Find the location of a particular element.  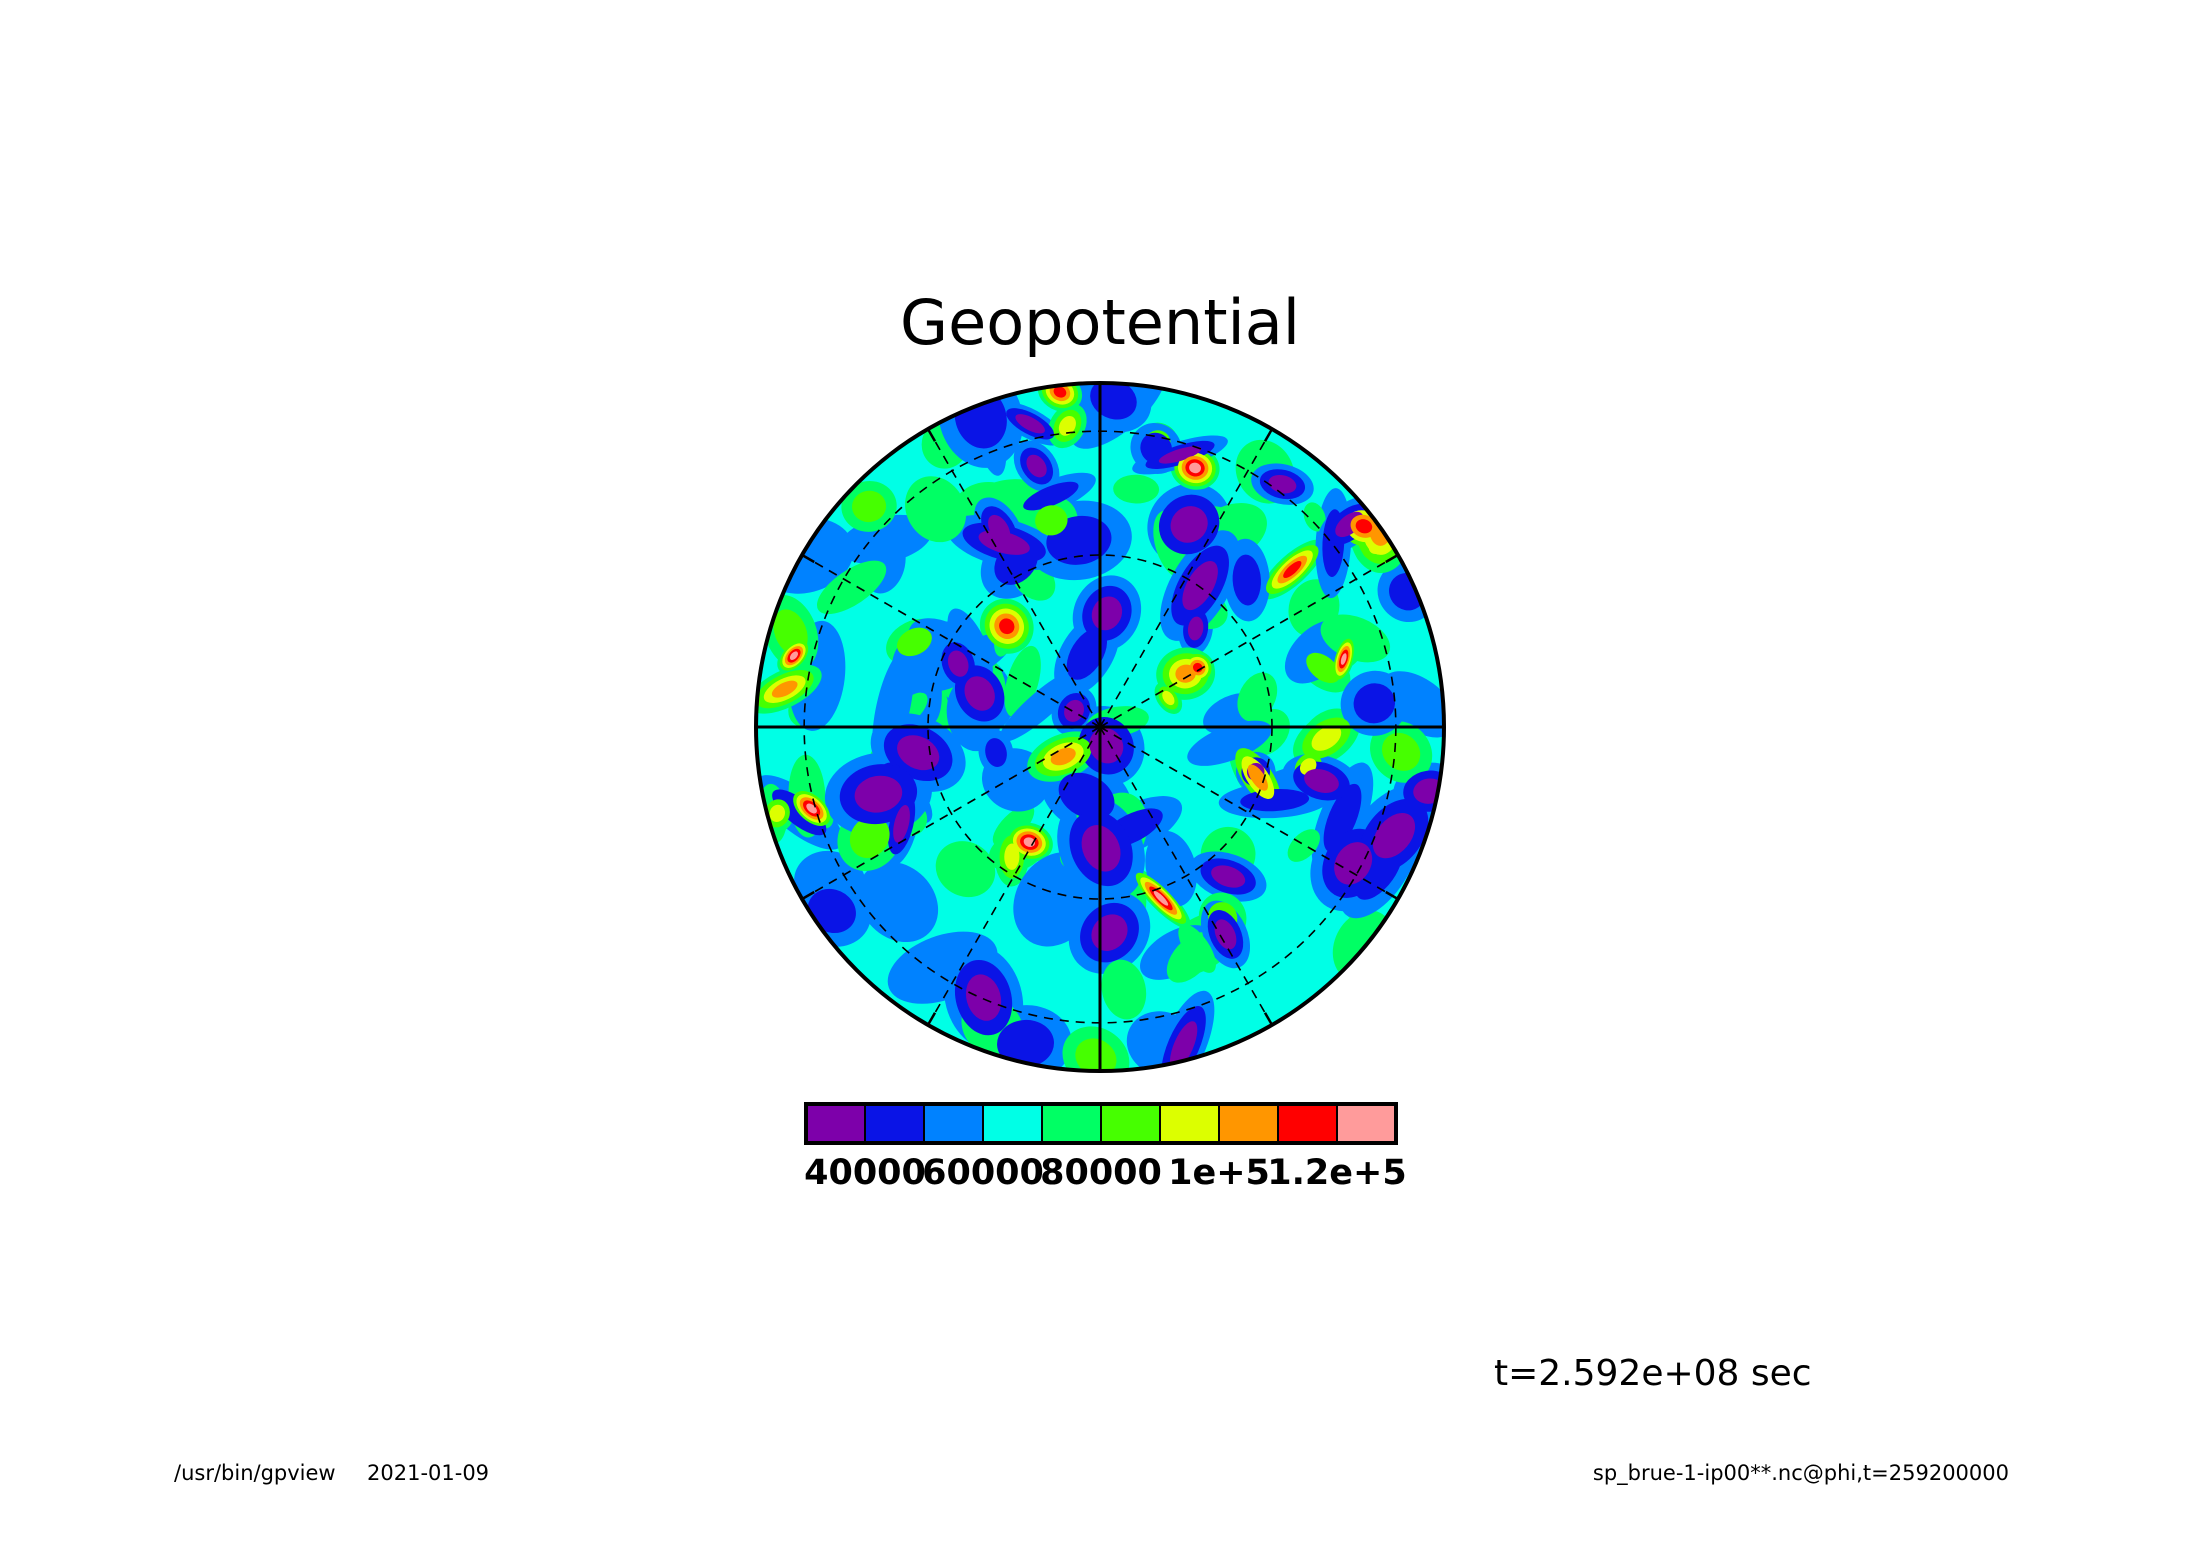

footer-date: 2021-01-09 is located at coordinates (428, 1473).